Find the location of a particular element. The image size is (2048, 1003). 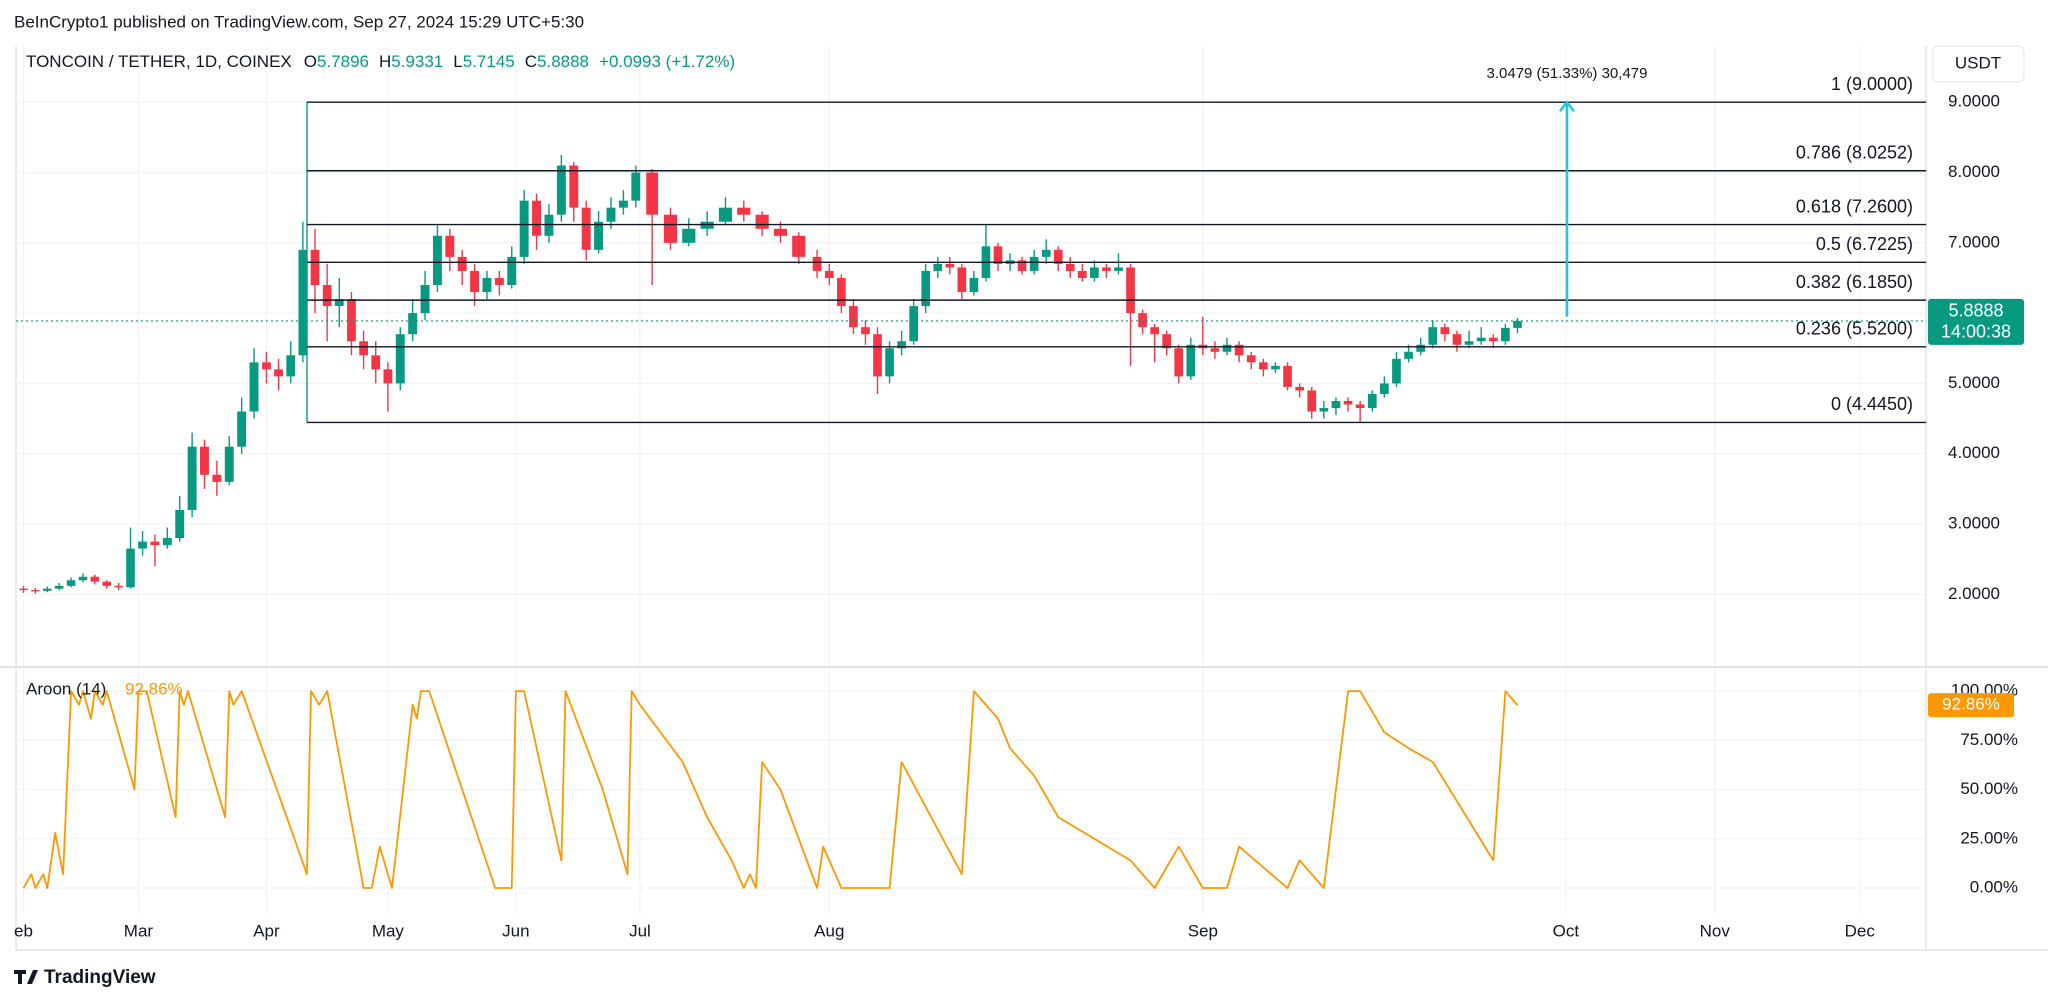

y-tick-label: 4.0000 is located at coordinates (1974, 452).